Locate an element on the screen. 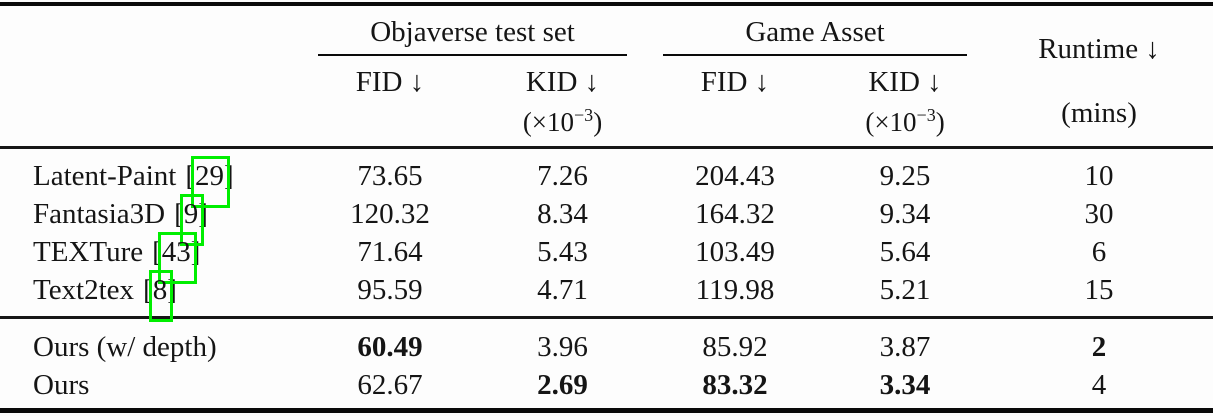  citation-link: [29] is located at coordinates (209, 182).